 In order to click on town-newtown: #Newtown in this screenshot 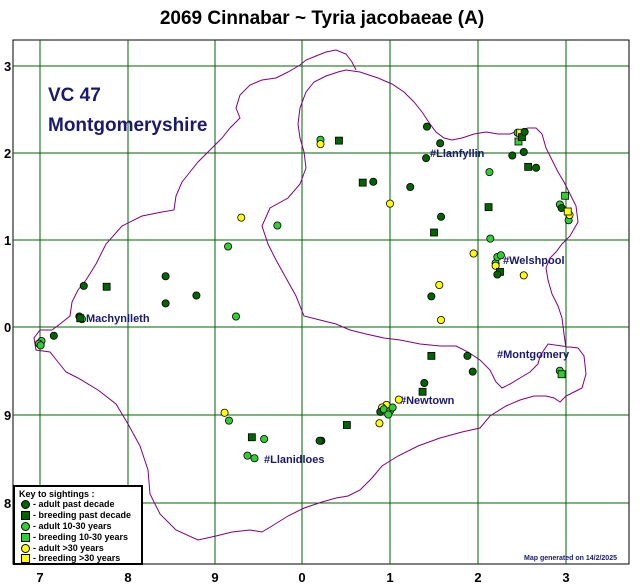, I will do `click(427, 401)`.